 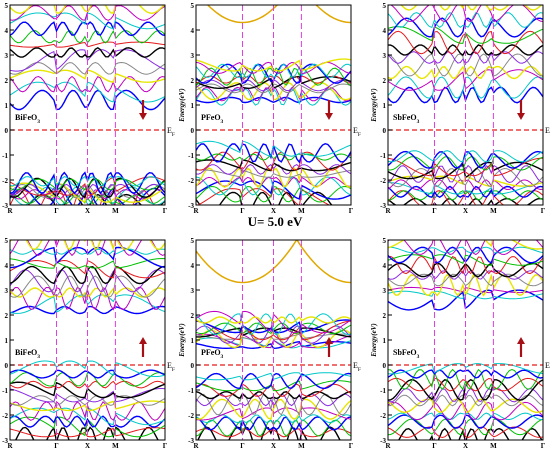 I want to click on band-curves, so click(x=465, y=105).